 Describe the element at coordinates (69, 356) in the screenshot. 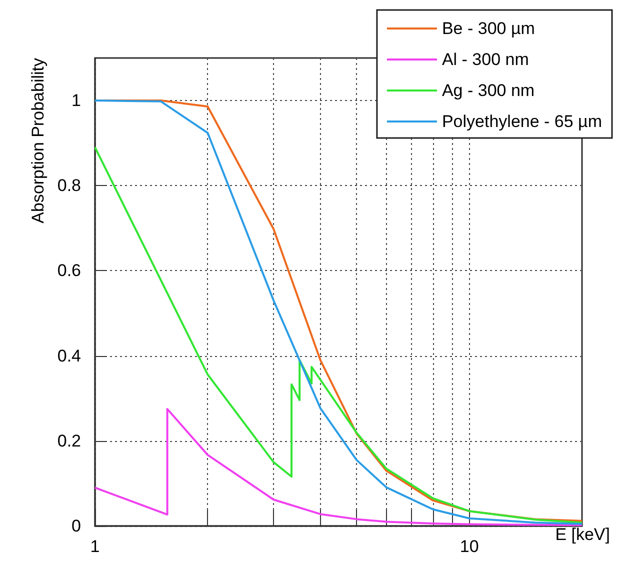

I see `y-tick-label: 0.4` at that location.